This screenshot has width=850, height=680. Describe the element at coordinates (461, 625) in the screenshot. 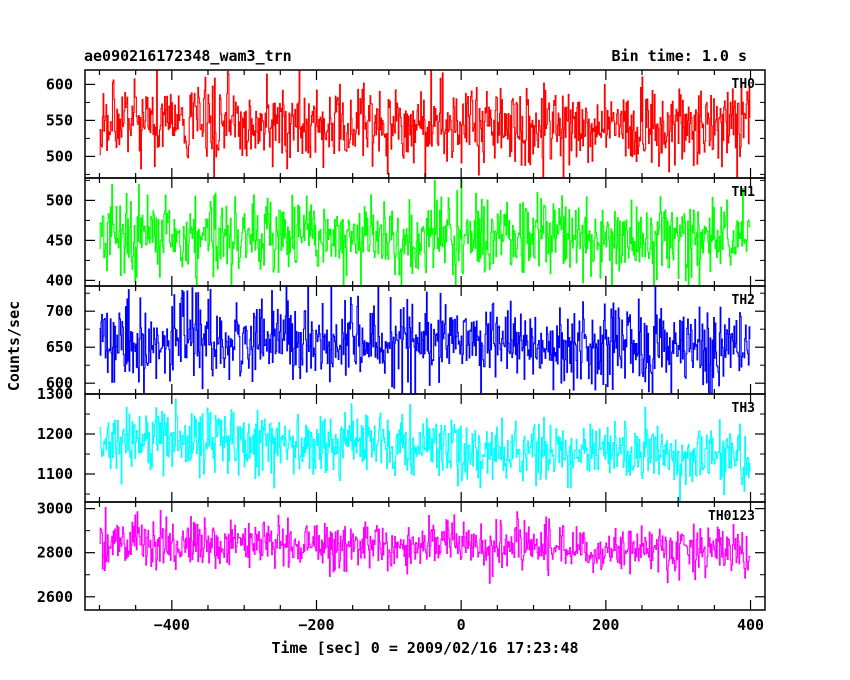

I see `x-tick-label: 0` at that location.